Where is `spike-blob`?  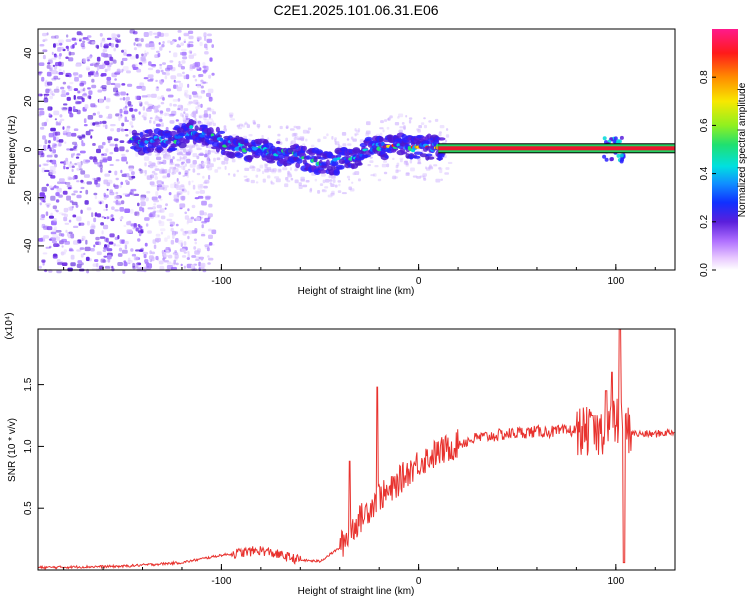 spike-blob is located at coordinates (612, 159).